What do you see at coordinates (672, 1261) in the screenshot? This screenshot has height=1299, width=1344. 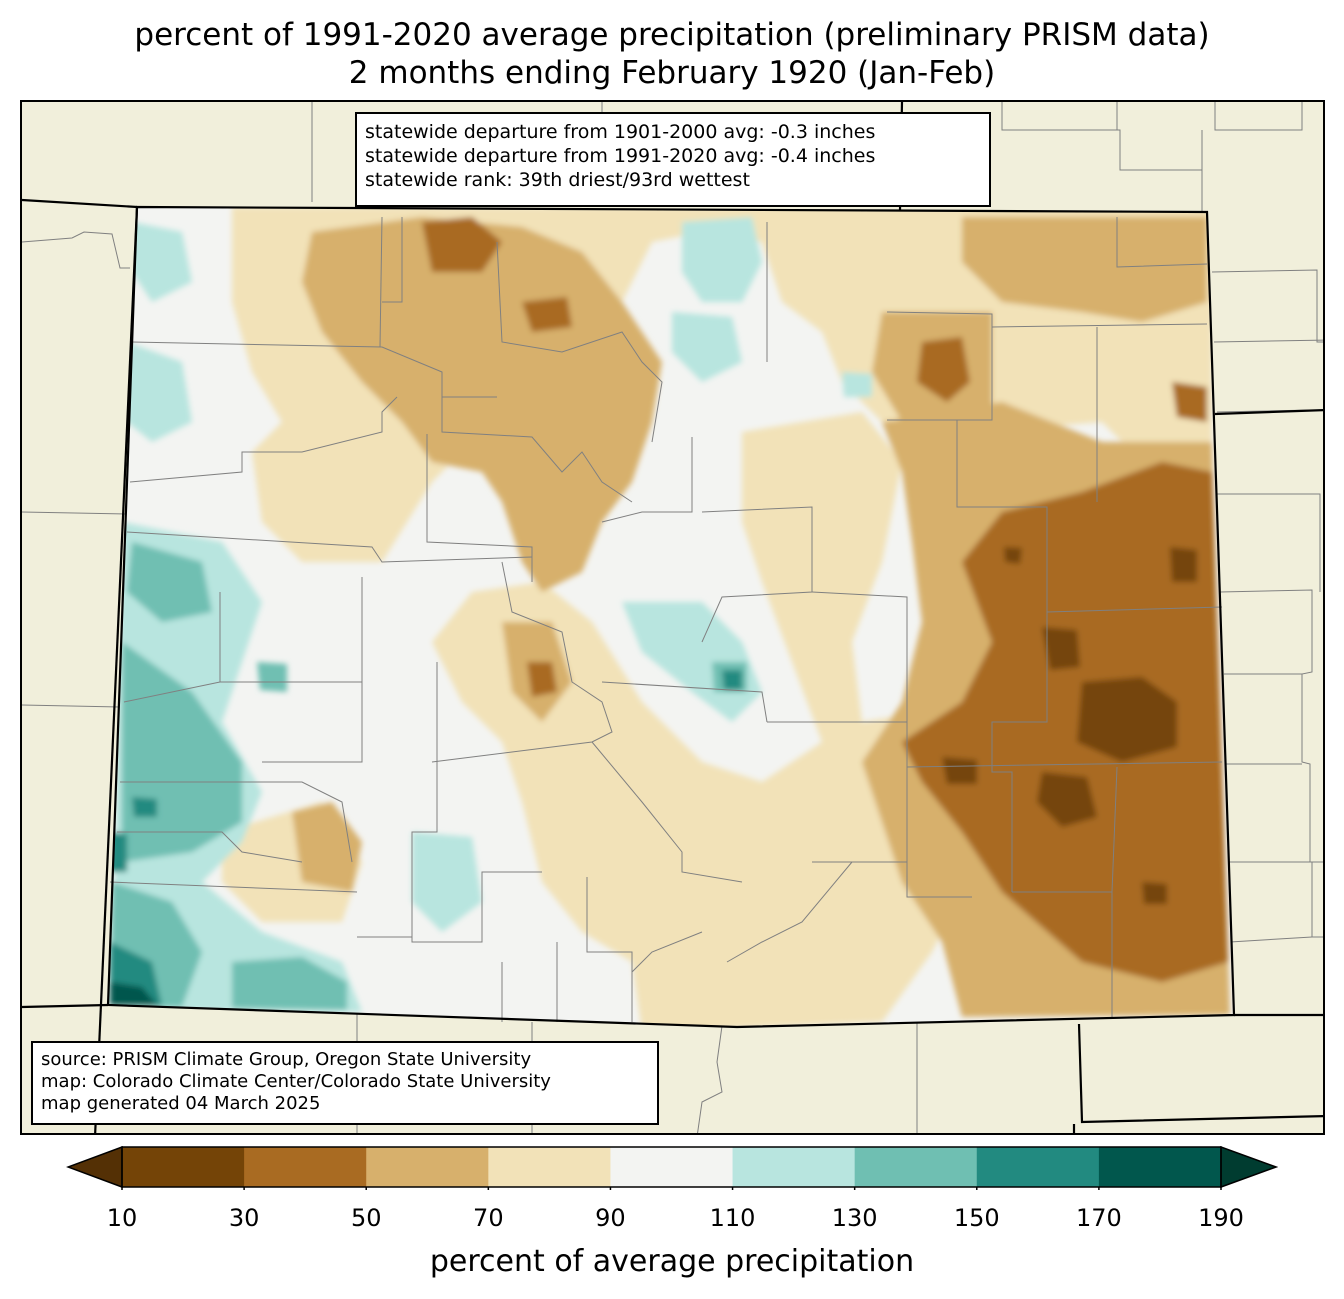 I see `colorbar-label: percent of average precipitation` at bounding box center [672, 1261].